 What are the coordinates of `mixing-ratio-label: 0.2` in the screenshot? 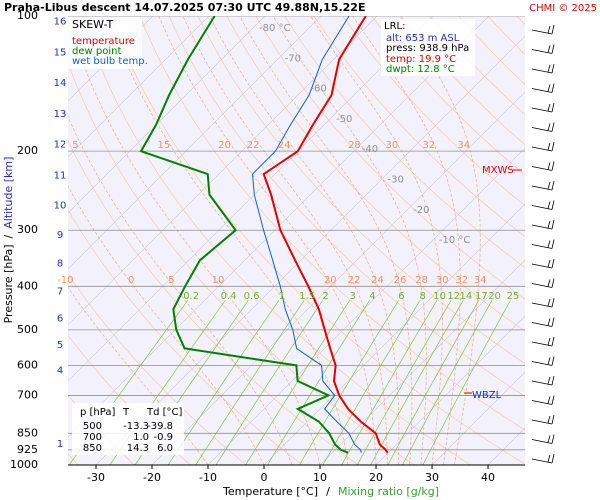 It's located at (191, 296).